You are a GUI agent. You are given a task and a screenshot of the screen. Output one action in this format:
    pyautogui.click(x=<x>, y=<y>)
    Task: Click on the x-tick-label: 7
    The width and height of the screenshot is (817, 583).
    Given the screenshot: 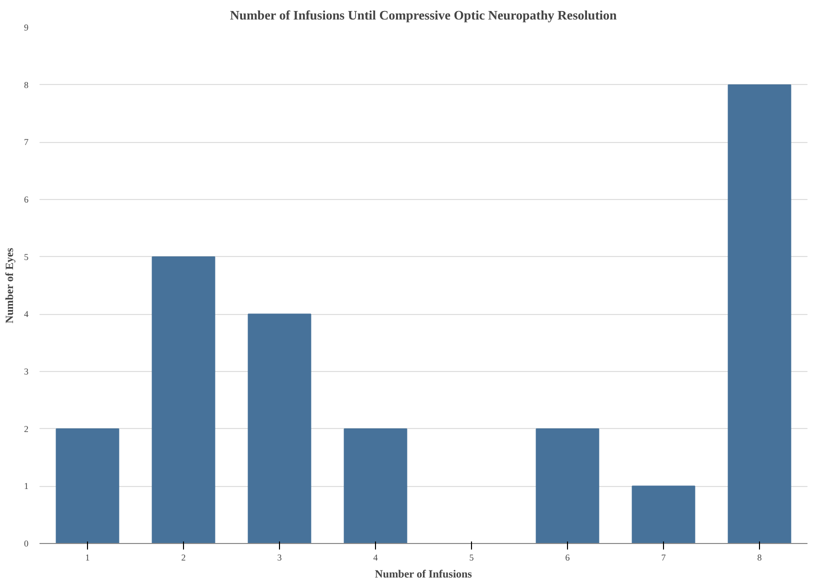 What is the action you would take?
    pyautogui.click(x=663, y=557)
    